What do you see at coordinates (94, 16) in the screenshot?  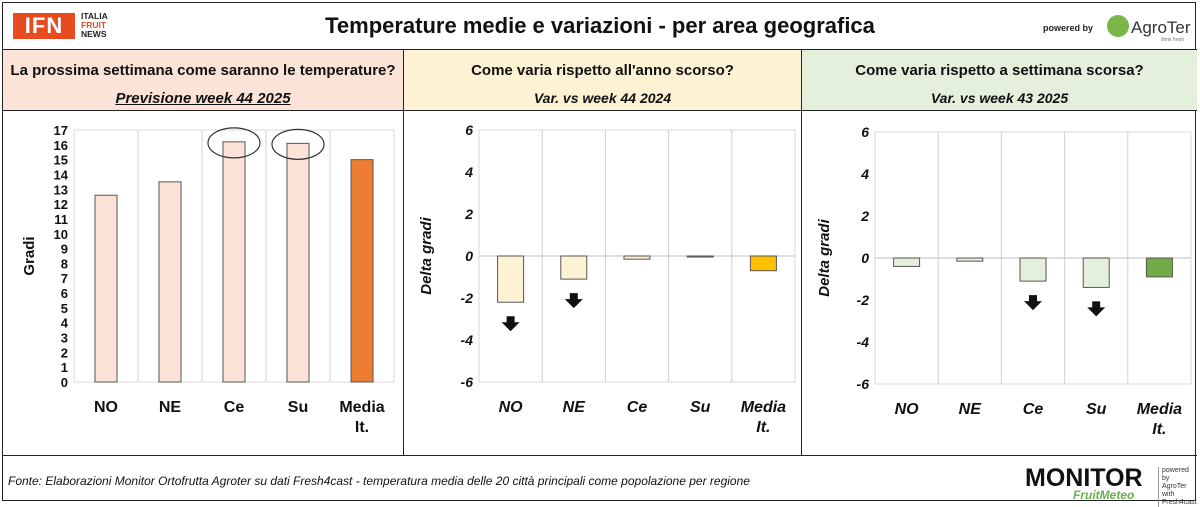 I see `ifn-sub-1: ITALIA` at bounding box center [94, 16].